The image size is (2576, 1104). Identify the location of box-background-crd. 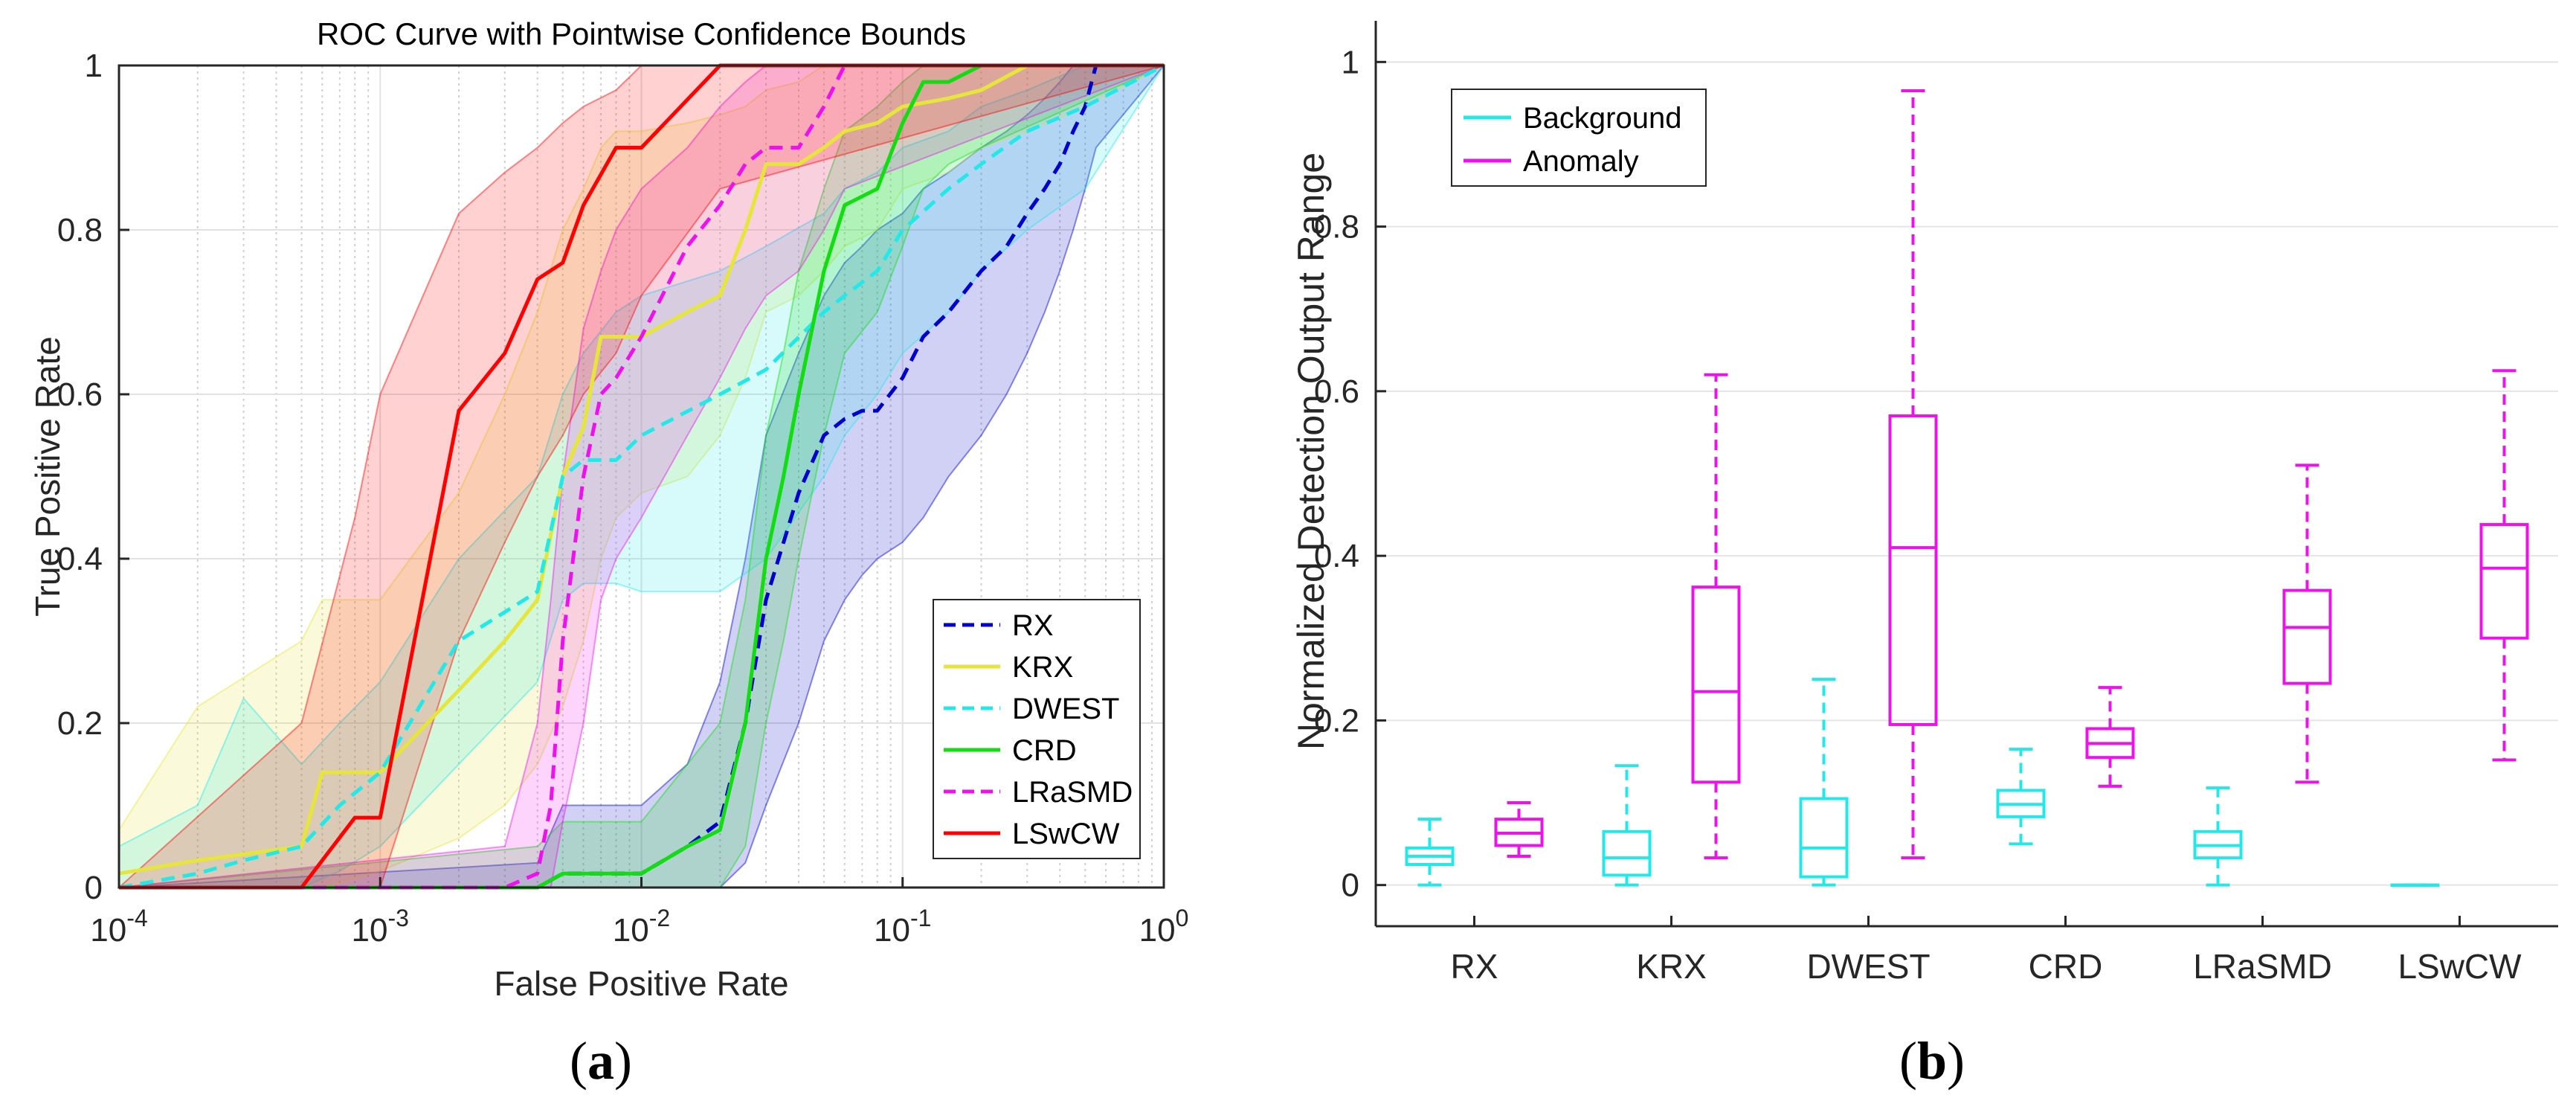
(2021, 797).